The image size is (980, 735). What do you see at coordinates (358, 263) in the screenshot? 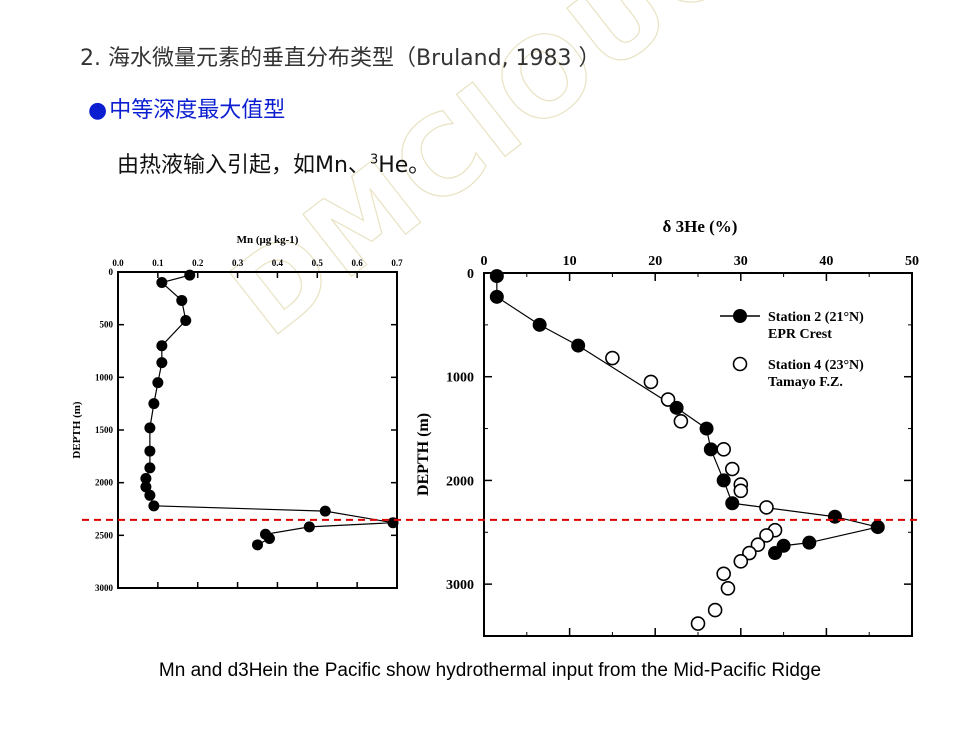
I see `x-tick-label: 0.6` at bounding box center [358, 263].